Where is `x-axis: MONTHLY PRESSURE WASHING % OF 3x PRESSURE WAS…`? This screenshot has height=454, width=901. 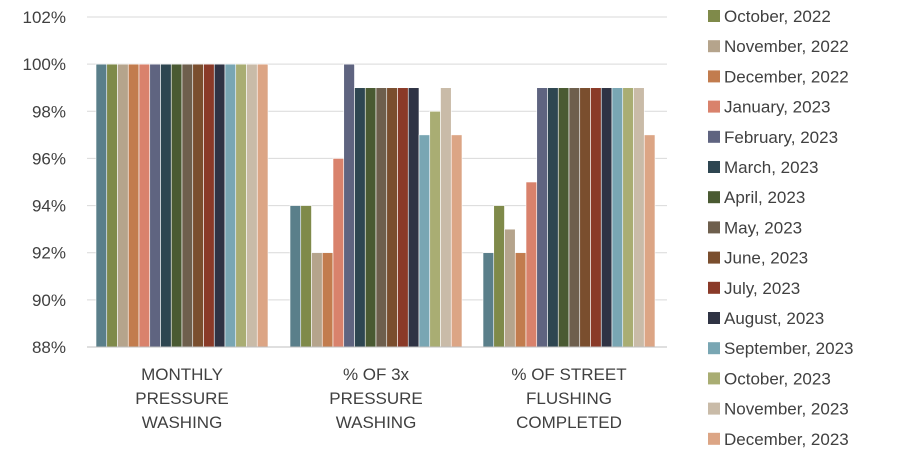 x-axis: MONTHLY PRESSURE WASHING % OF 3x PRESSURE WAS… is located at coordinates (377, 389).